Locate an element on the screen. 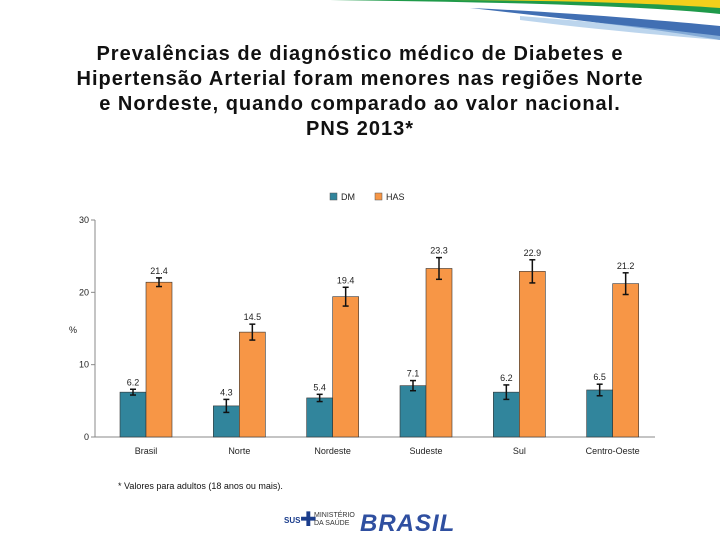 The image size is (720, 540). band-blue is located at coordinates (595, 24).